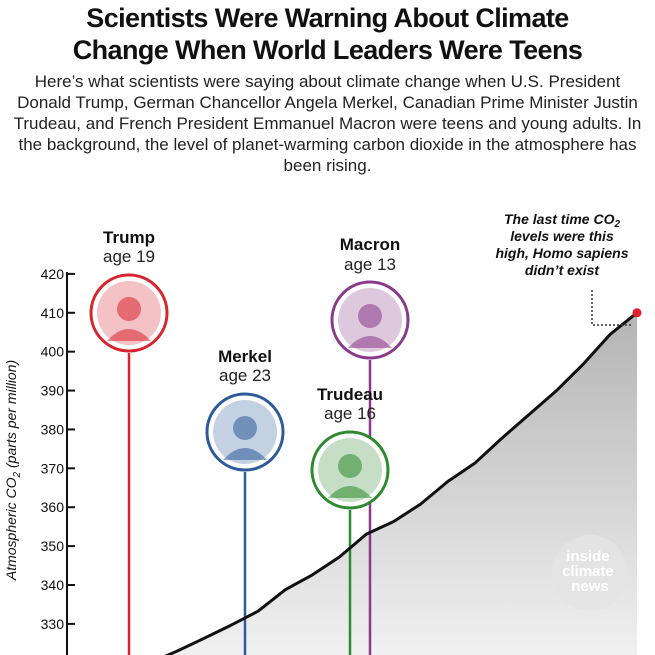  Describe the element at coordinates (129, 335) in the screenshot. I see `trump-shoulders-icon` at that location.